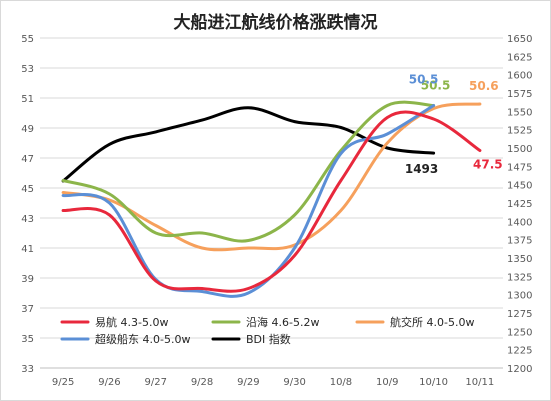  Describe the element at coordinates (27, 129) in the screenshot. I see `y-left-tick-label: 49` at that location.